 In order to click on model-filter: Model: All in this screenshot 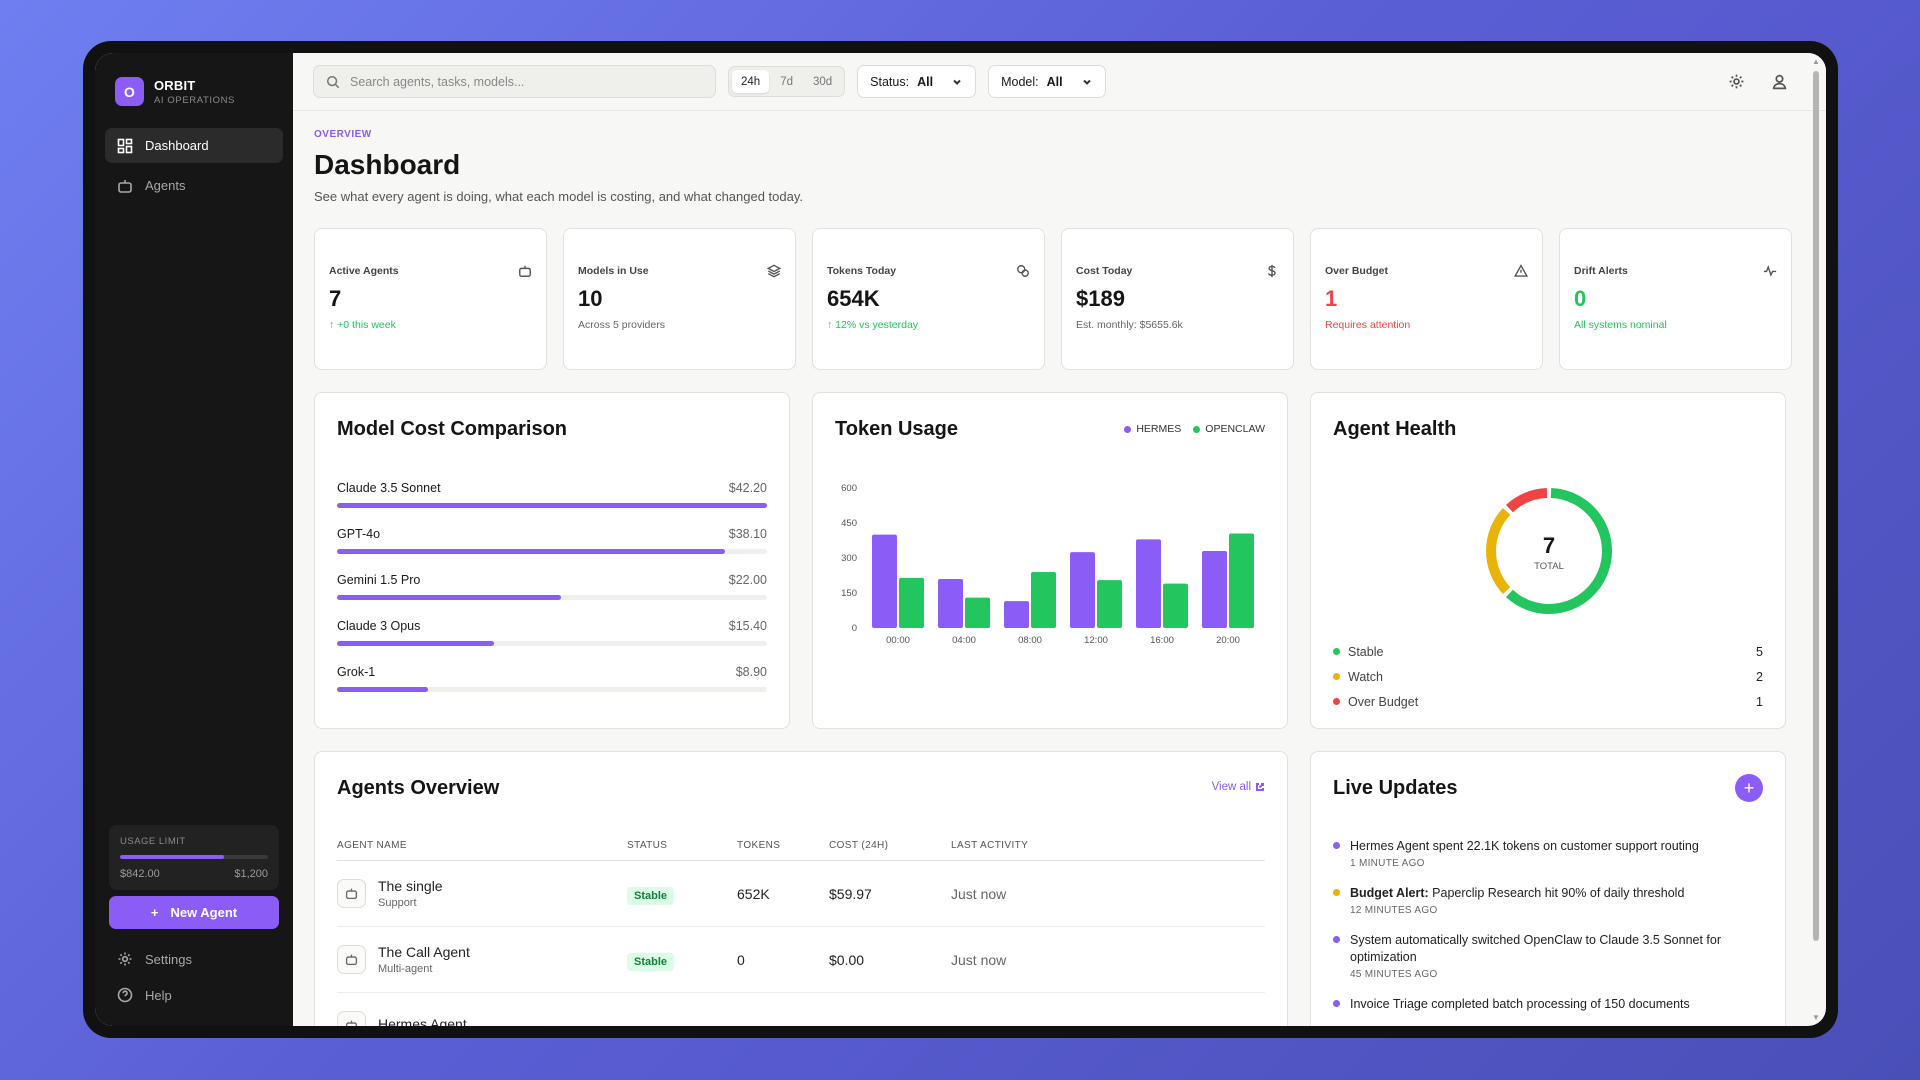, I will do `click(1047, 81)`.